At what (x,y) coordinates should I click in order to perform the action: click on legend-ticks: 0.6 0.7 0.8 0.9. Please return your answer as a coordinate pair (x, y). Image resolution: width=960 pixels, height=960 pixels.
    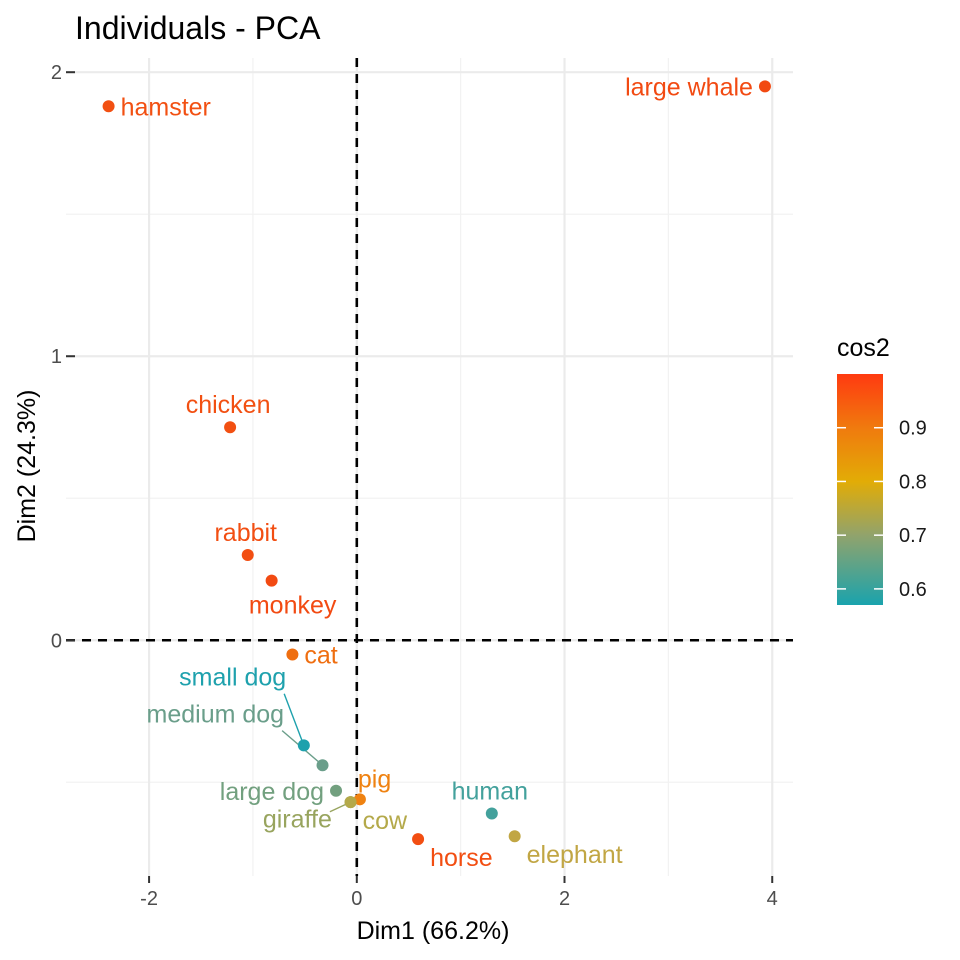
    Looking at the image, I should click on (882, 509).